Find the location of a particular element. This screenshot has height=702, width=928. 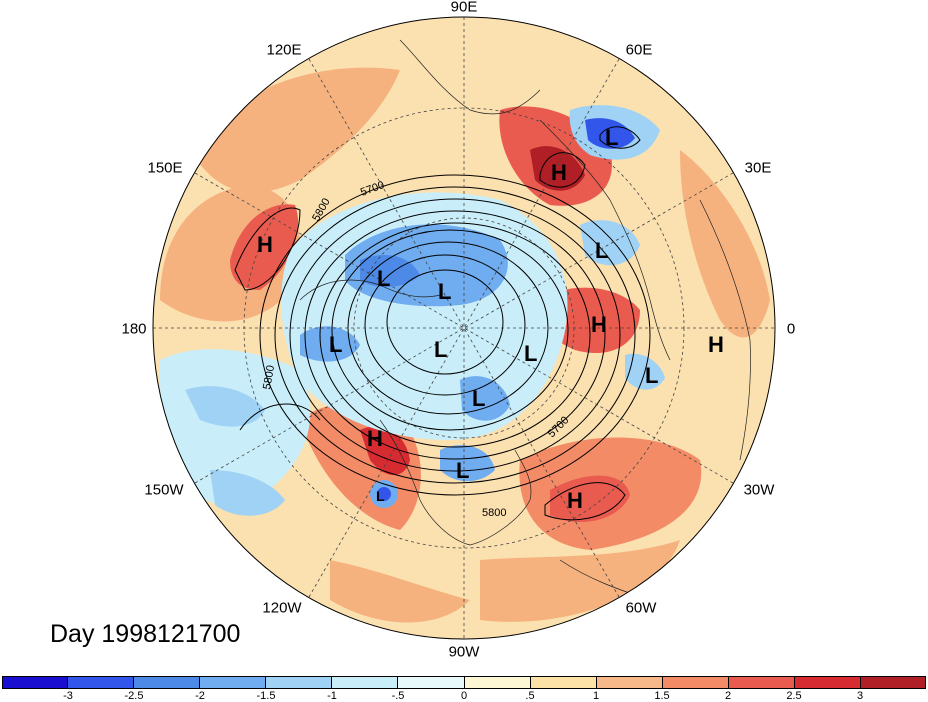

colorbar-tick-label: 1.5 is located at coordinates (662, 696).